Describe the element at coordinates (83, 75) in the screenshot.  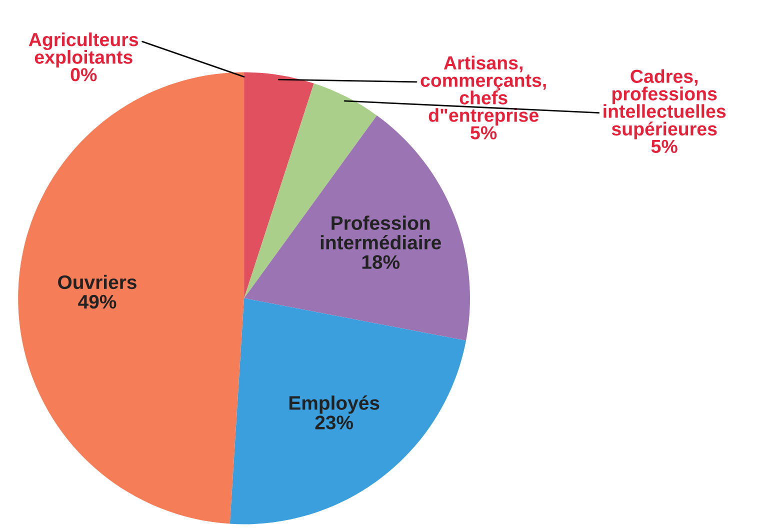
I see `text: 0%` at that location.